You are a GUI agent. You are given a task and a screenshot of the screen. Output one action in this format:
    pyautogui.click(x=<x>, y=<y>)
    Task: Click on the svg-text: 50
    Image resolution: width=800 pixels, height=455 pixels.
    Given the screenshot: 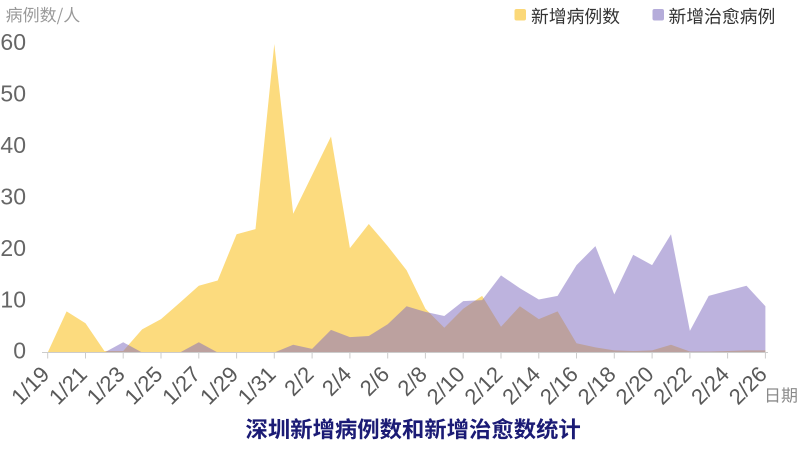 What is the action you would take?
    pyautogui.click(x=13, y=94)
    